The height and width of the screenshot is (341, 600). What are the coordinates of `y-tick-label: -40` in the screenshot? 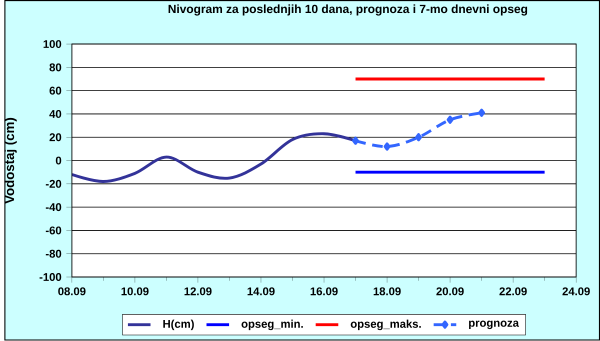 It's located at (54, 207).